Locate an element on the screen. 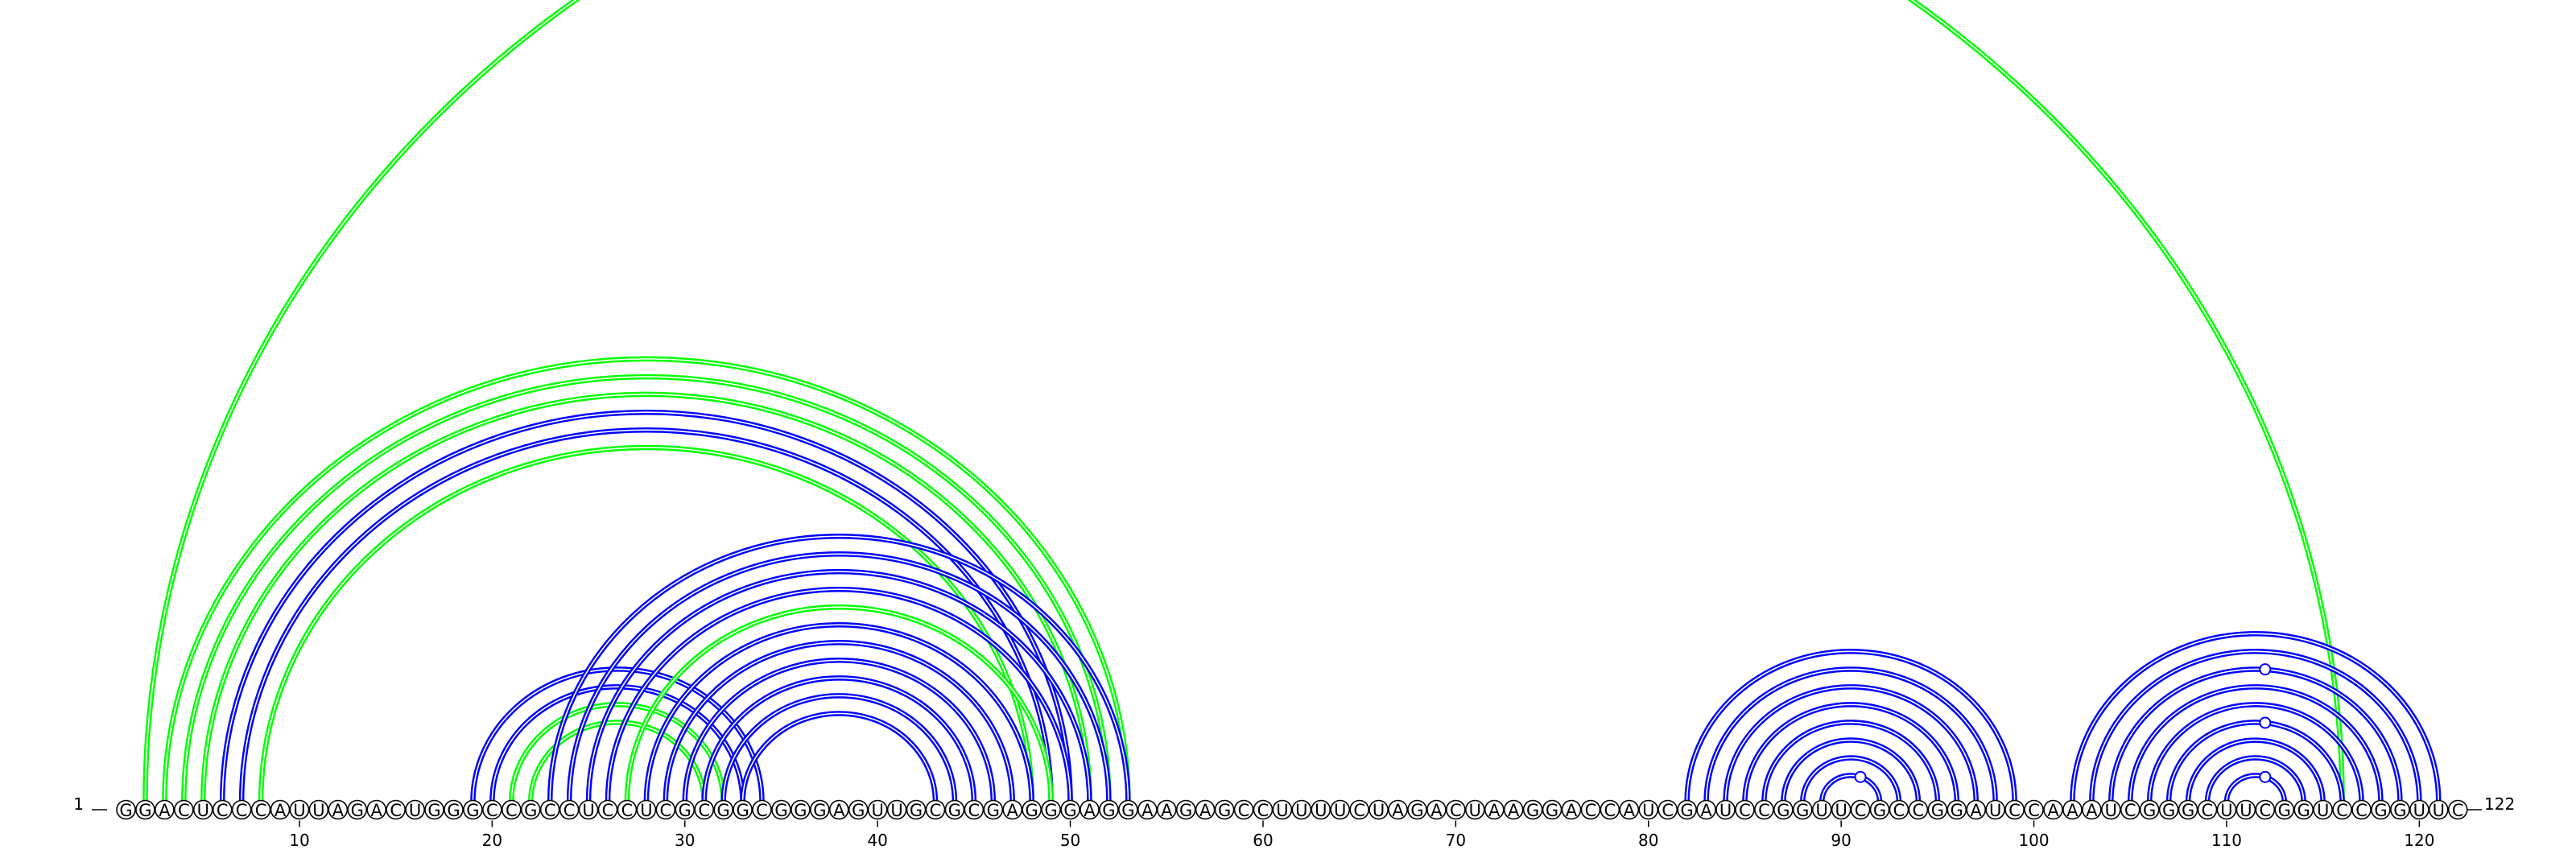  tick-label: 100 is located at coordinates (2033, 840).